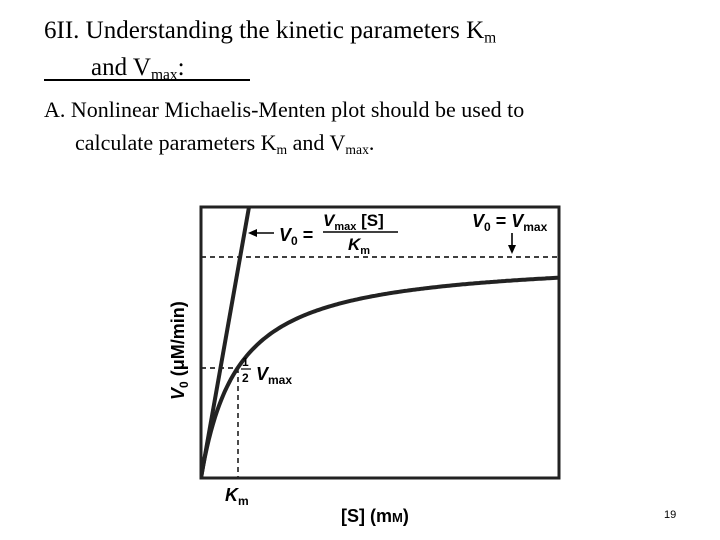 This screenshot has height=540, width=720. Describe the element at coordinates (353, 222) in the screenshot. I see `svg-text: Vmax [S]` at that location.